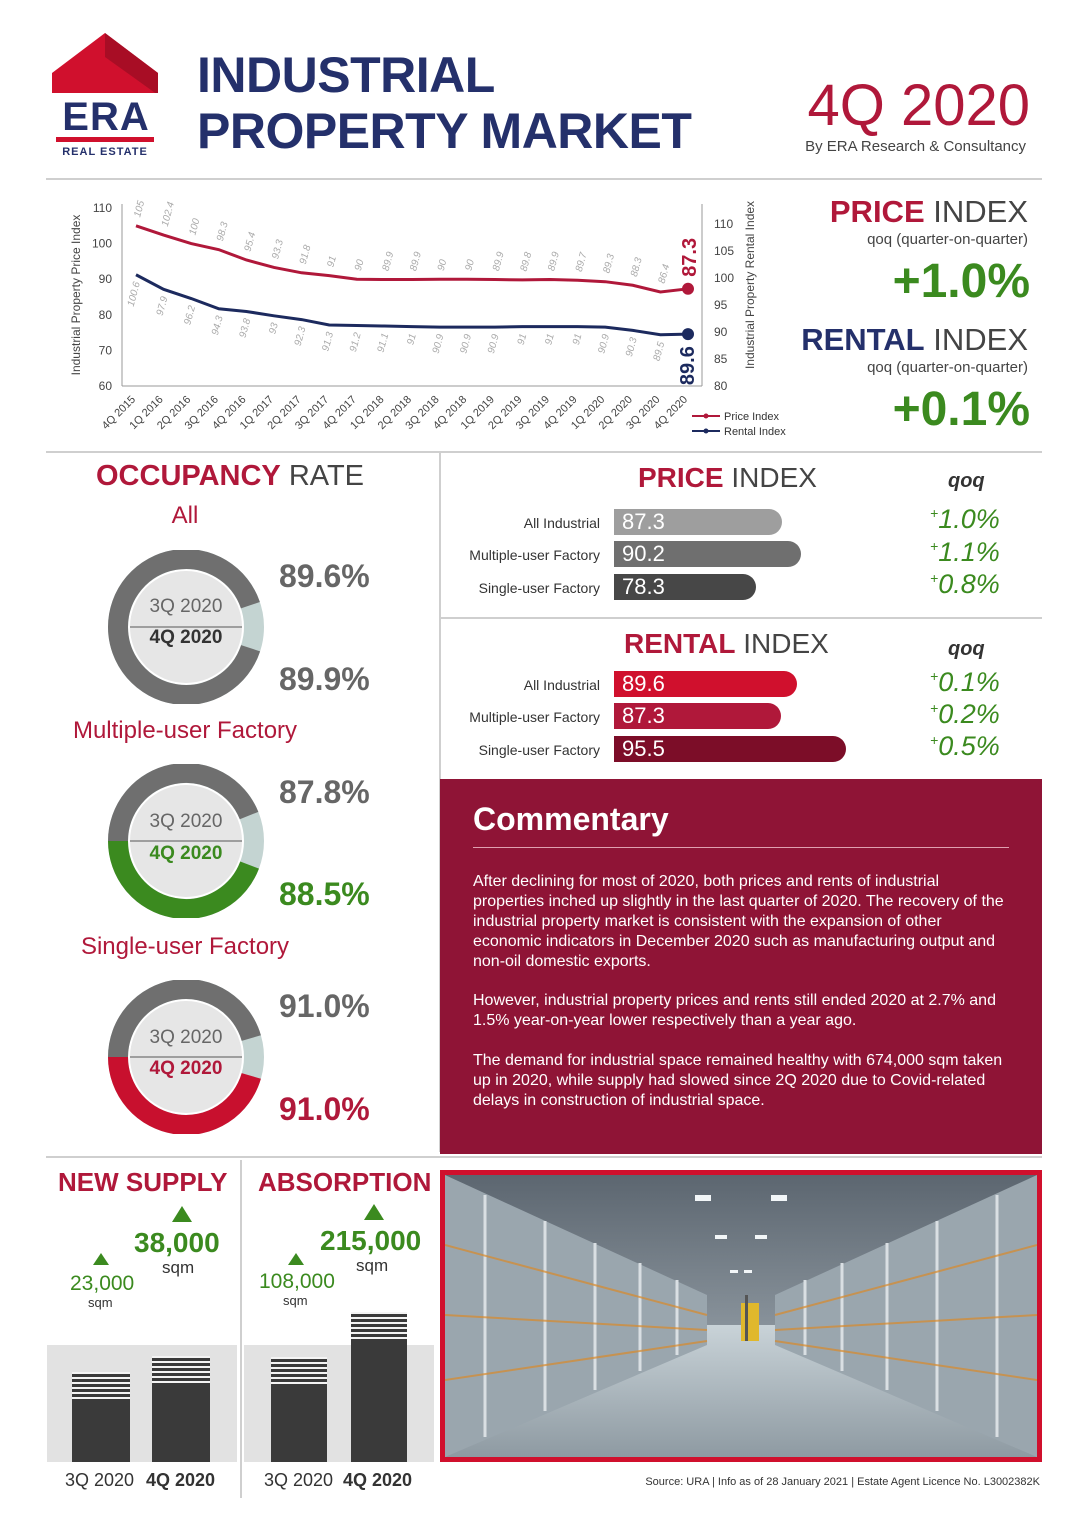  Describe the element at coordinates (356, 342) in the screenshot. I see `data-label: 91.2` at that location.